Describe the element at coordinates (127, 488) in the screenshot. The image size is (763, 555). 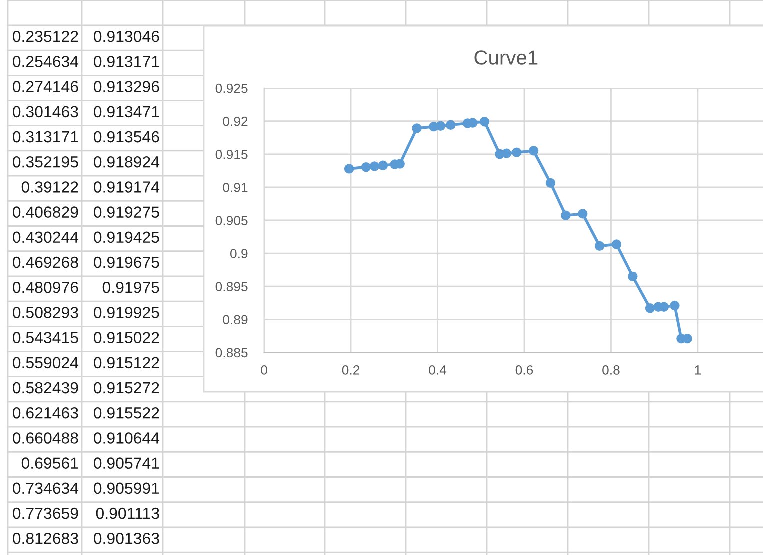
I see `text: 0.905991` at that location.